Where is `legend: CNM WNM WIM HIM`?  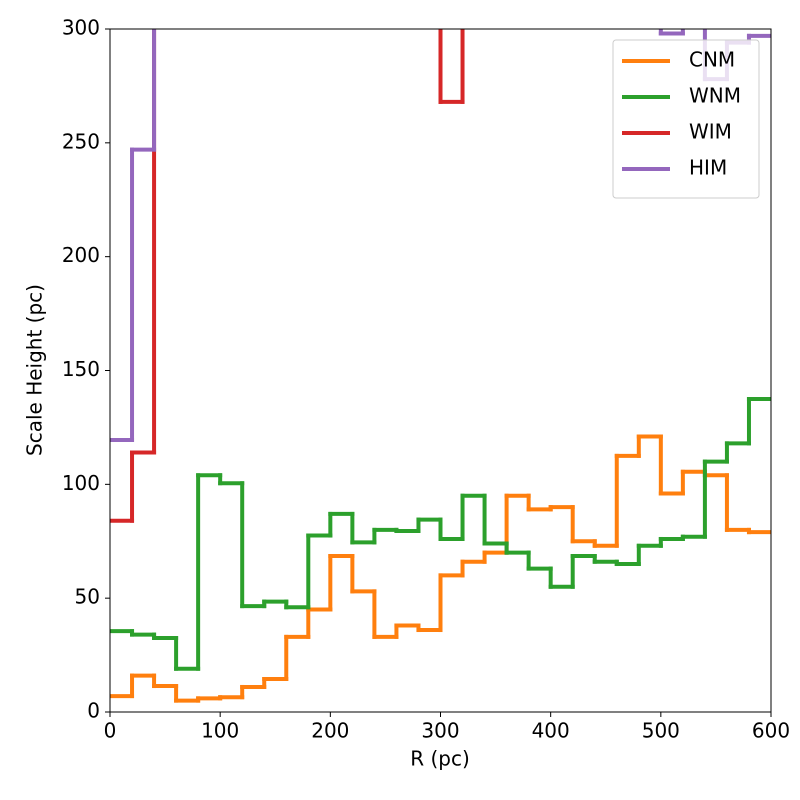 legend: CNM WNM WIM HIM is located at coordinates (686, 119).